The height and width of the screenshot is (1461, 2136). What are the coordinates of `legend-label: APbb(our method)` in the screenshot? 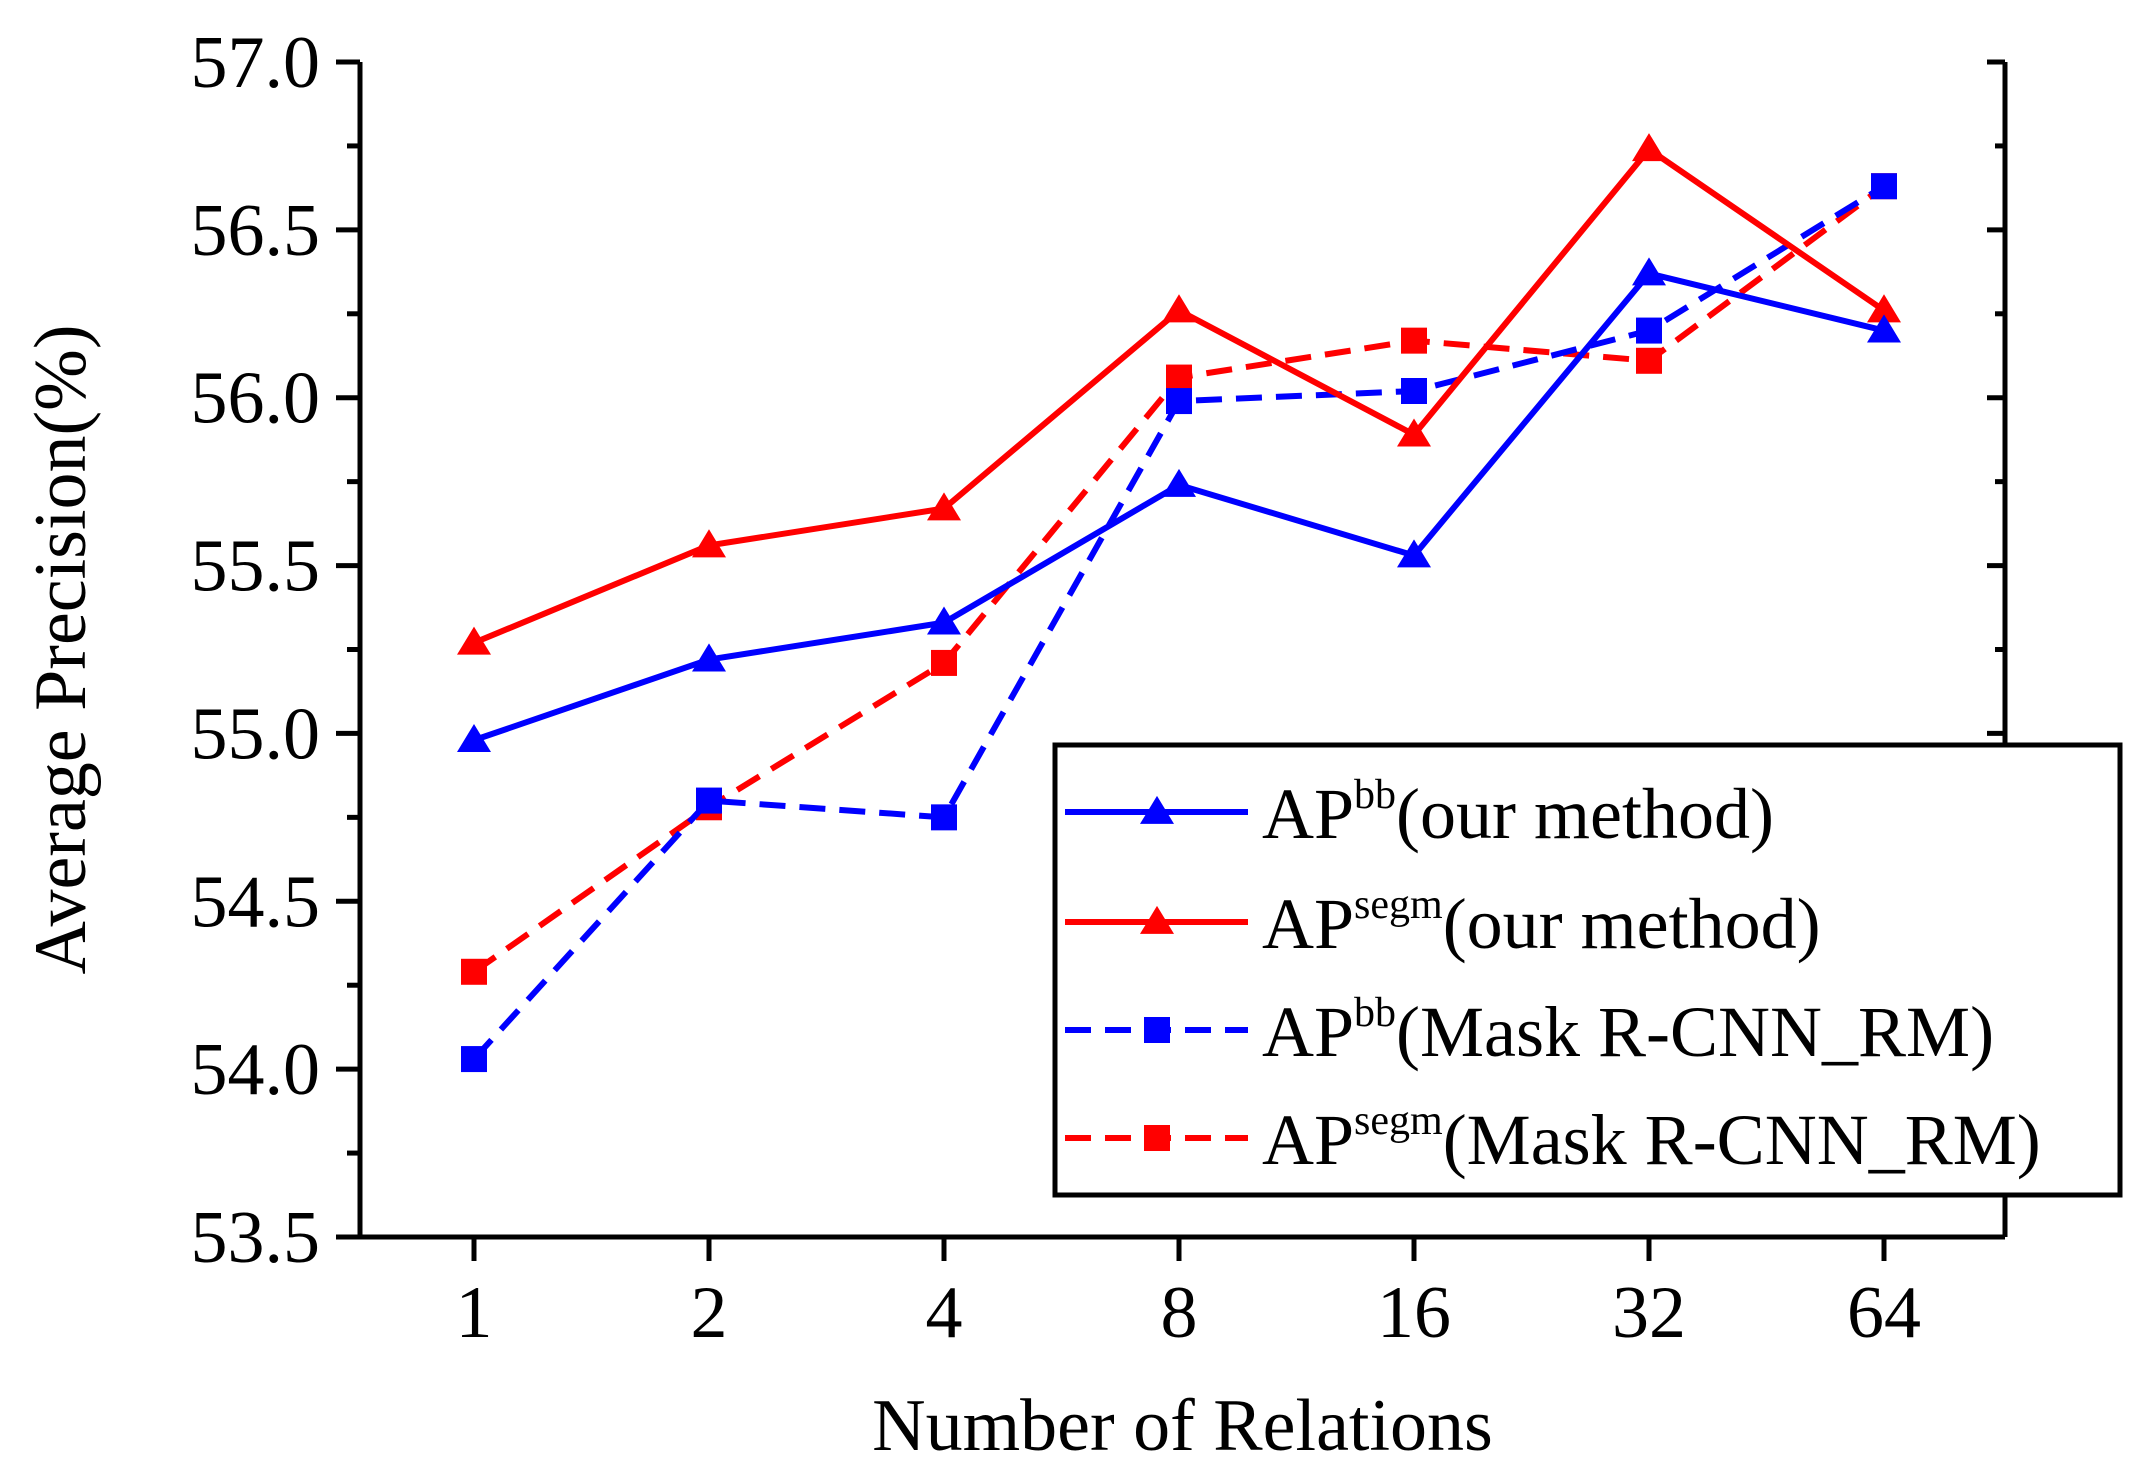 It's located at (1518, 813).